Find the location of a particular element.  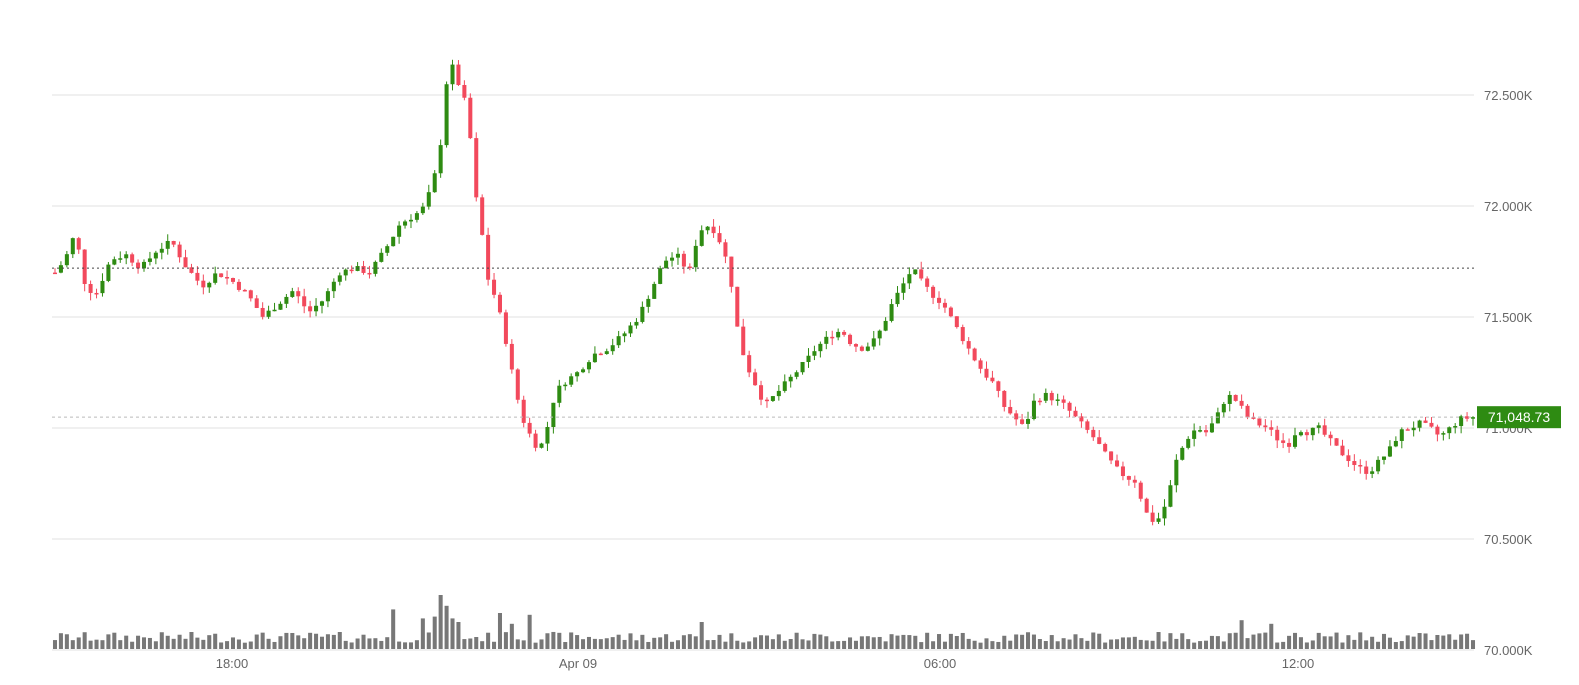

y-tick-label: 72.500K is located at coordinates (1508, 95).